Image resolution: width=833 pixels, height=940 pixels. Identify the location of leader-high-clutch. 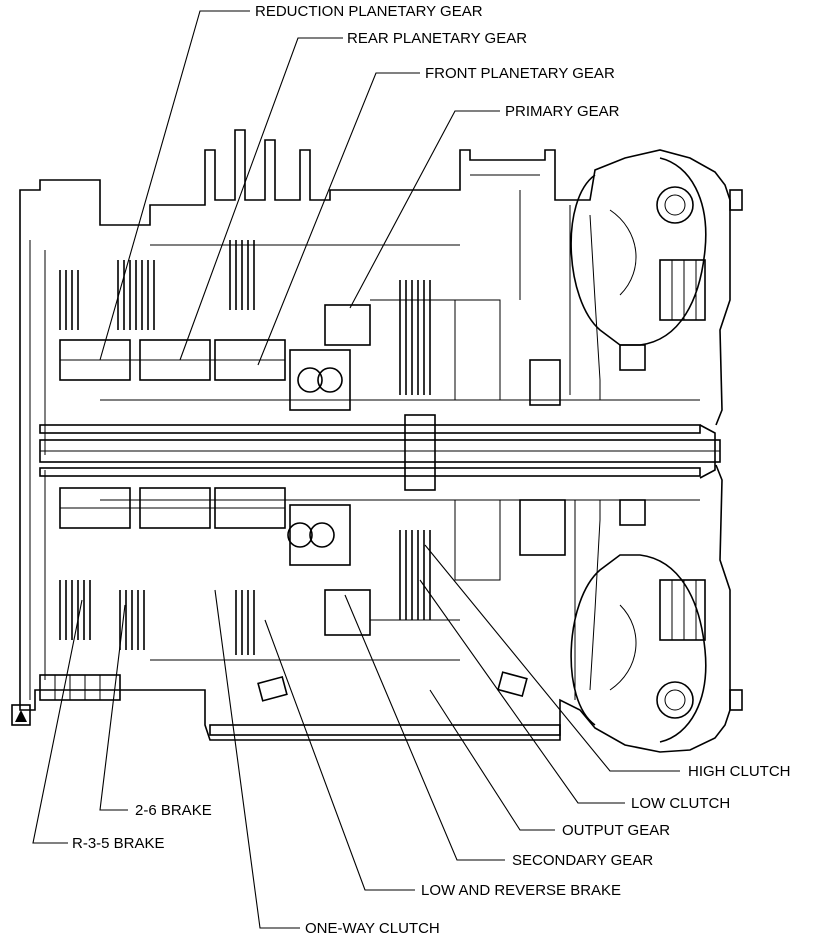
(552, 658).